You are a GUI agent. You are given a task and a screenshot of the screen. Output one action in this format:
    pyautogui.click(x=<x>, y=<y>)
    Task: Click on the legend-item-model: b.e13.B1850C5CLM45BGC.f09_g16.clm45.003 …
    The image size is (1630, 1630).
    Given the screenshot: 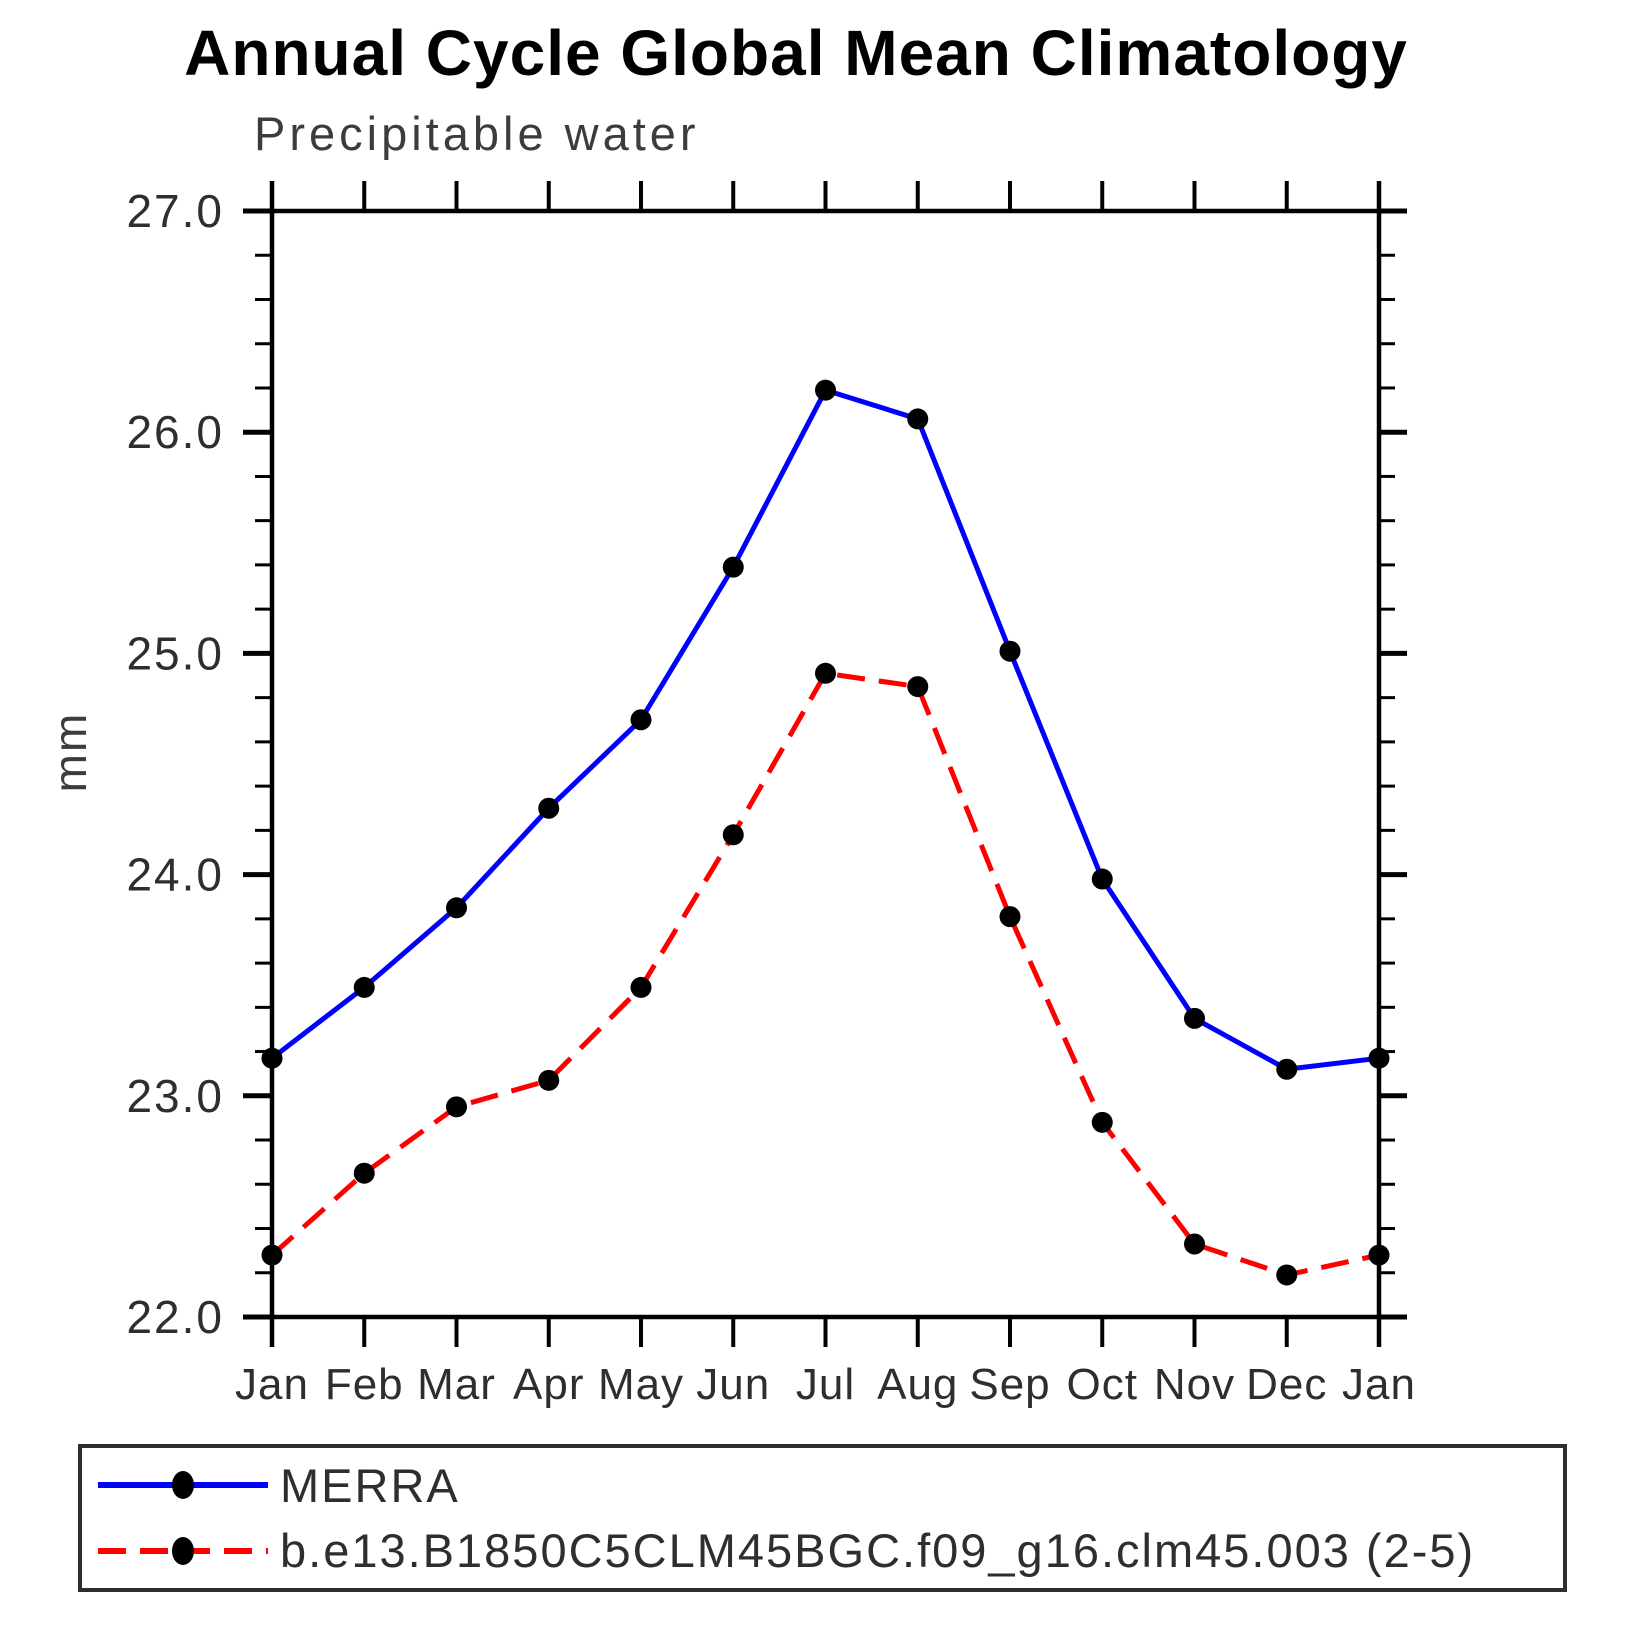 What is the action you would take?
    pyautogui.click(x=822, y=1551)
    